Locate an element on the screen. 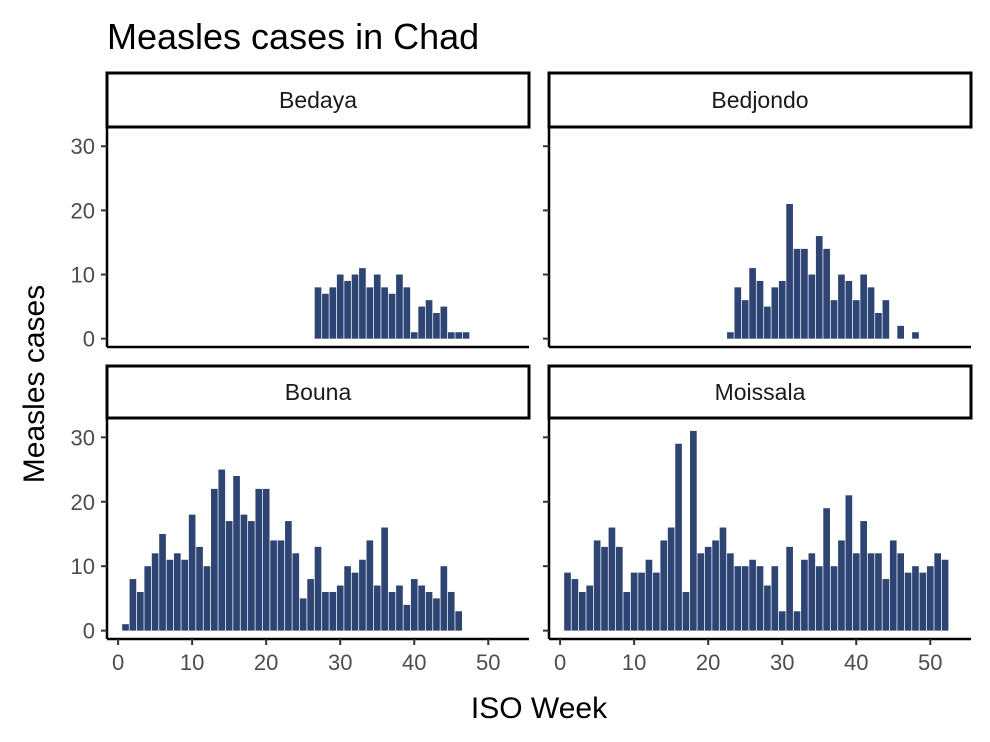 The width and height of the screenshot is (990, 742). x-tick-label: 10 is located at coordinates (634, 662).